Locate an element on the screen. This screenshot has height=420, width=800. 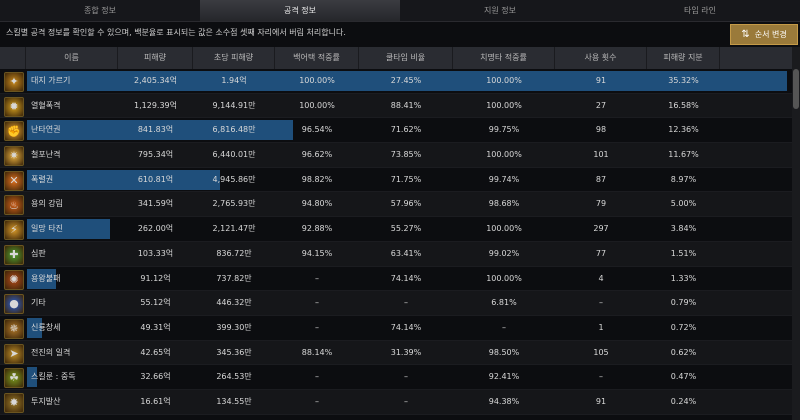
dps-value: 399.30만 is located at coordinates (234, 327).